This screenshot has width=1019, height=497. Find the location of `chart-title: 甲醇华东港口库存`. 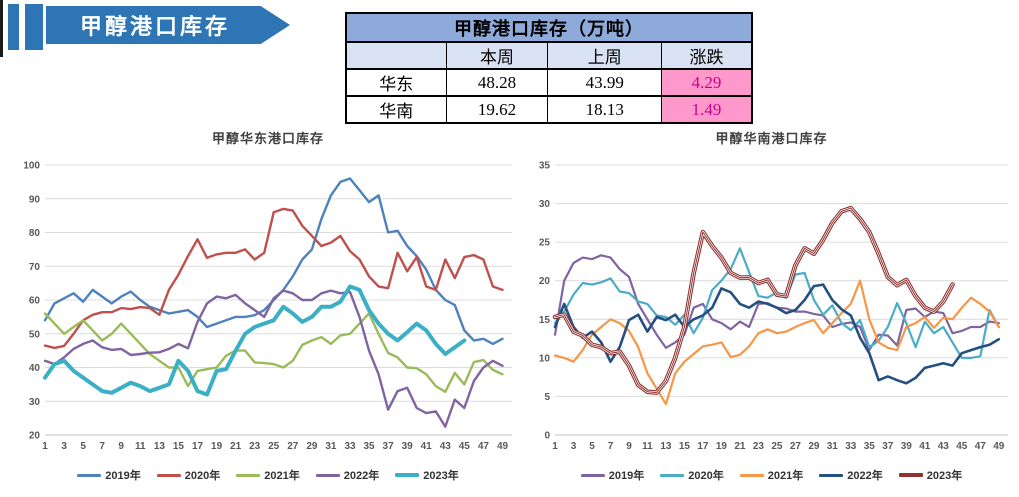

chart-title: 甲醇华东港口库存 is located at coordinates (267, 138).